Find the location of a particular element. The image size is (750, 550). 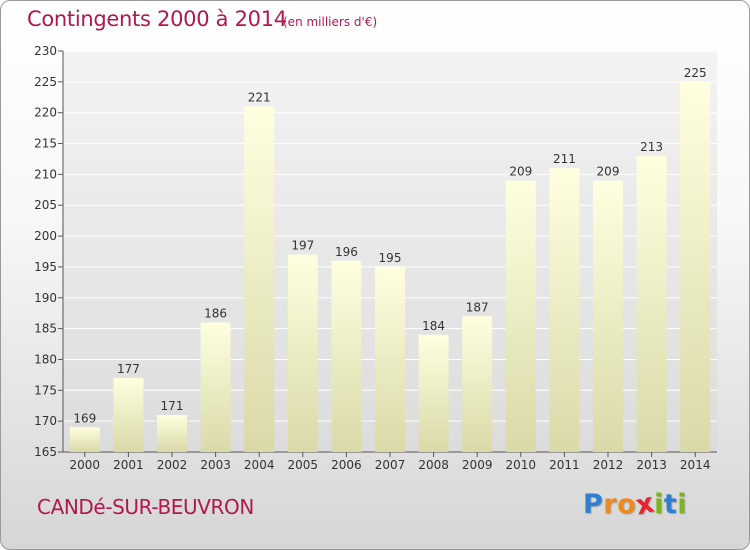

bar-value-label: 184 is located at coordinates (433, 326).